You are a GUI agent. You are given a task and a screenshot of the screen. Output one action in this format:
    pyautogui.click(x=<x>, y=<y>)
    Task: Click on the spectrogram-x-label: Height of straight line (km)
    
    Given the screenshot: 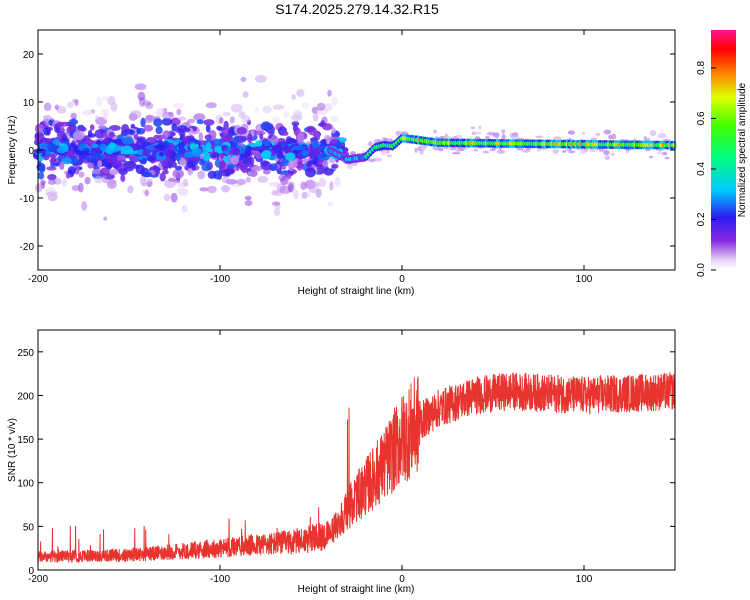 What is the action you would take?
    pyautogui.click(x=356, y=291)
    